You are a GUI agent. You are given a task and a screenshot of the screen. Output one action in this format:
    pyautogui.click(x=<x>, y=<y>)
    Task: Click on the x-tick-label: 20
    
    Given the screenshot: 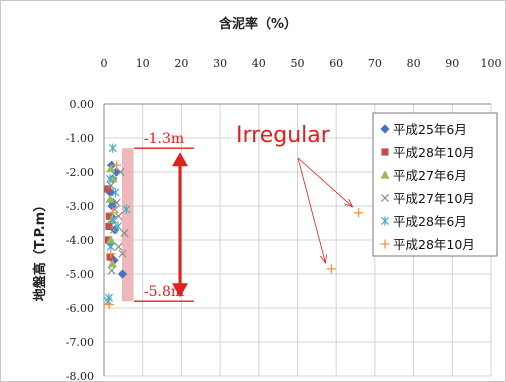 What is the action you would take?
    pyautogui.click(x=181, y=63)
    